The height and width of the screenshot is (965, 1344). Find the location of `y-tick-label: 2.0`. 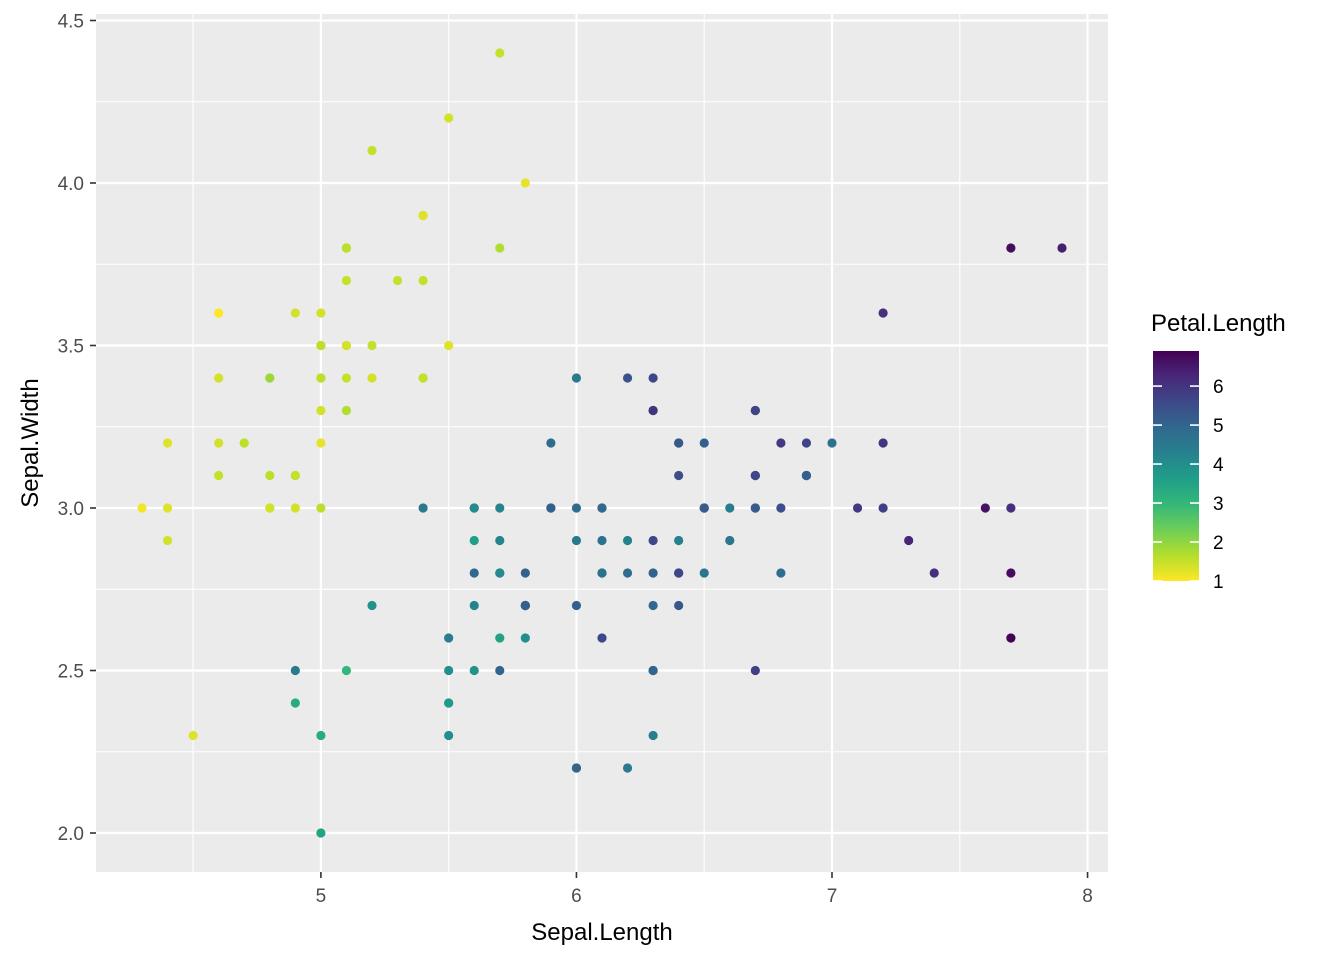

y-tick-label: 2.0 is located at coordinates (71, 834).